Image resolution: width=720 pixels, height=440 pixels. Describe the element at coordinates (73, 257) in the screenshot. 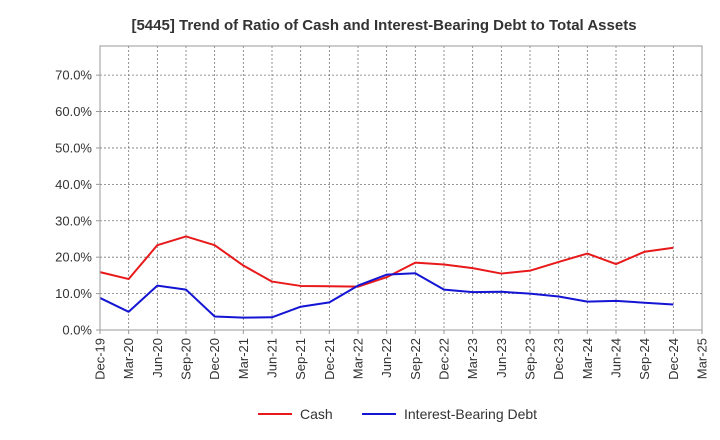

I see `y-tick-label: 20.0%` at that location.